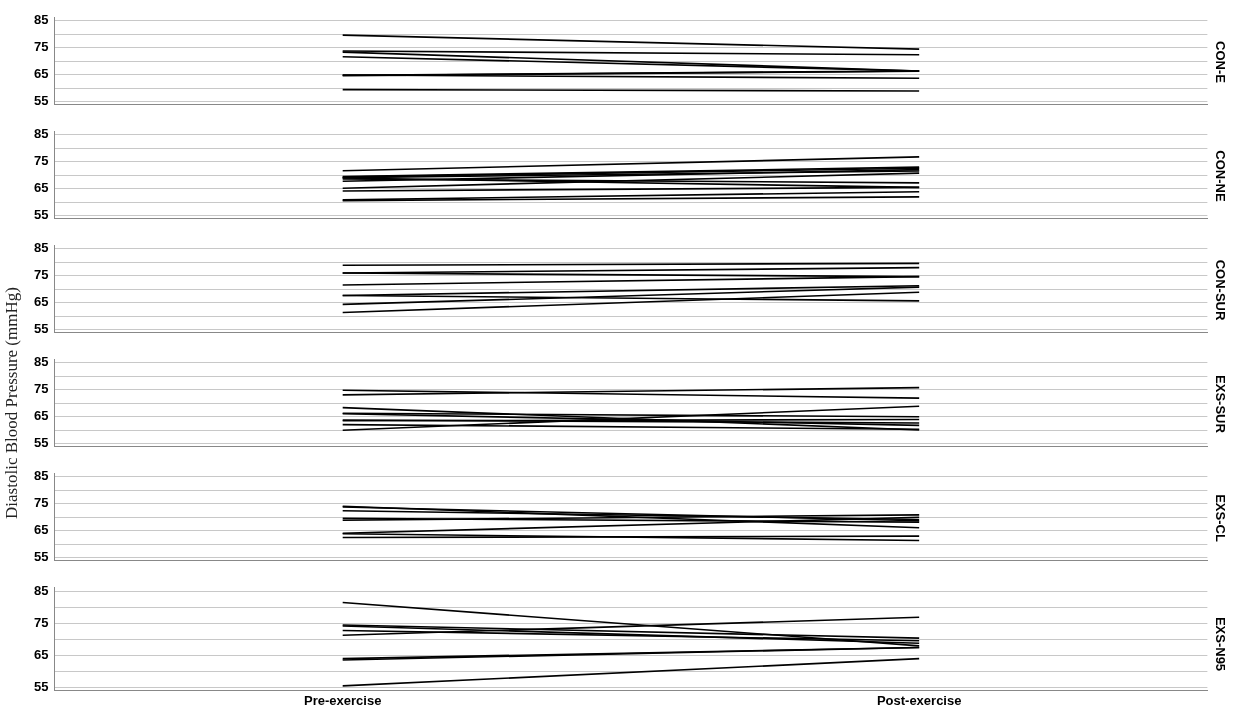 Image resolution: width=1239 pixels, height=711 pixels. What do you see at coordinates (1220, 644) in the screenshot?
I see `text: EXS-N95` at bounding box center [1220, 644].